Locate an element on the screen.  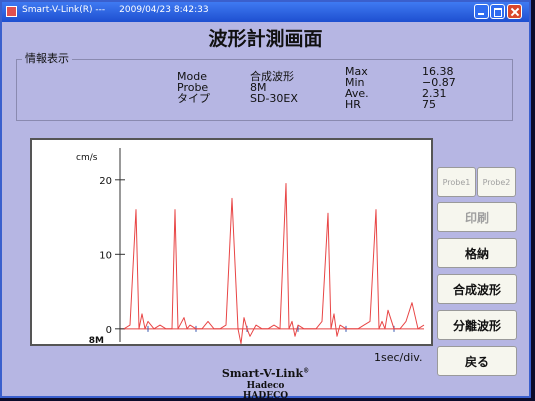
screen-title: 波形計測画面 is located at coordinates (265, 39).